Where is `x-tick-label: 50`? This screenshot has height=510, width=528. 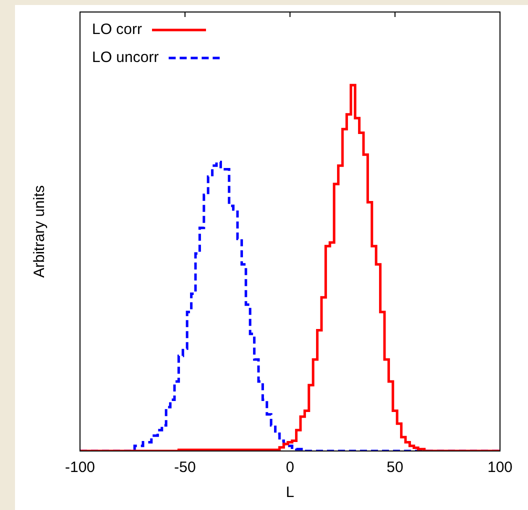 x-tick-label: 50 is located at coordinates (395, 467).